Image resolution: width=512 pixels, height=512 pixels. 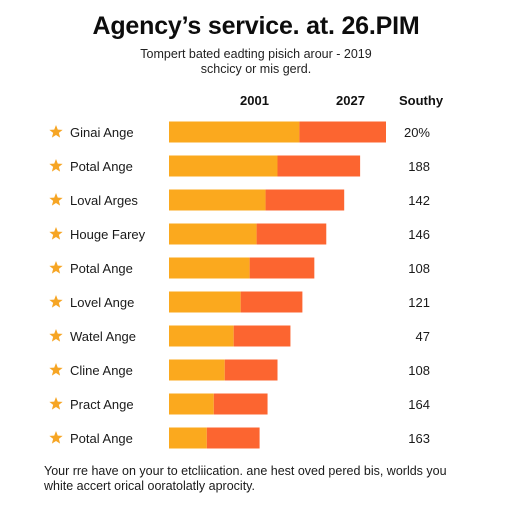 I want to click on subtitle-line: schcicy or mis gerd., so click(x=256, y=69).